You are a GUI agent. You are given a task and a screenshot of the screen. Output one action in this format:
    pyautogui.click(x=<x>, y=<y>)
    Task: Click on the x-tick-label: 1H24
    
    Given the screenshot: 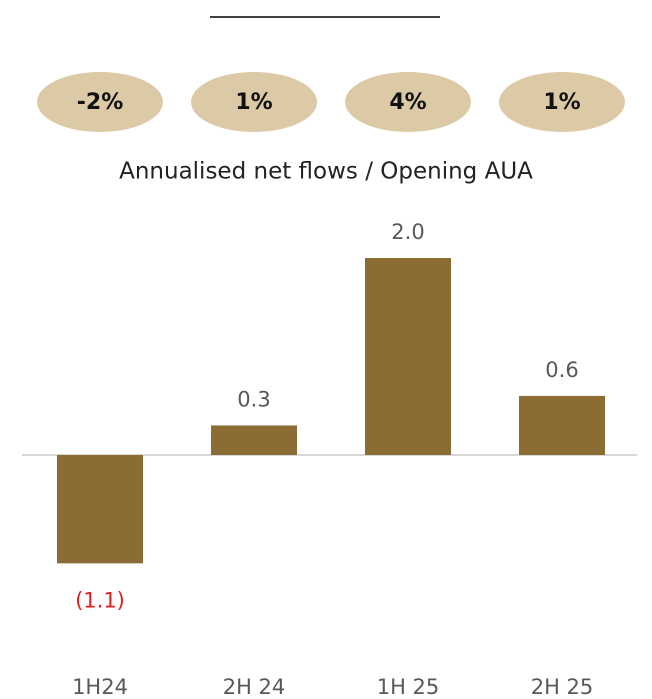 What is the action you would take?
    pyautogui.click(x=100, y=687)
    